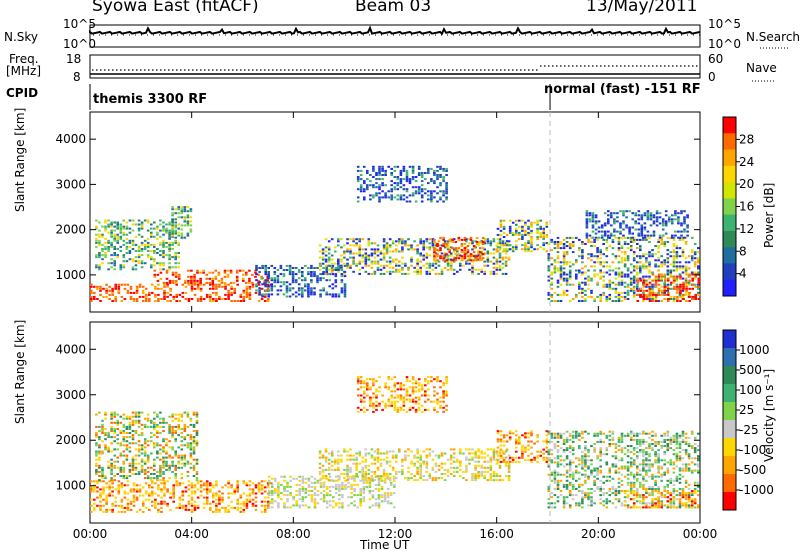 This screenshot has height=554, width=800. What do you see at coordinates (769, 215) in the screenshot?
I see `power-colorbar-label: Power [dB]` at bounding box center [769, 215].